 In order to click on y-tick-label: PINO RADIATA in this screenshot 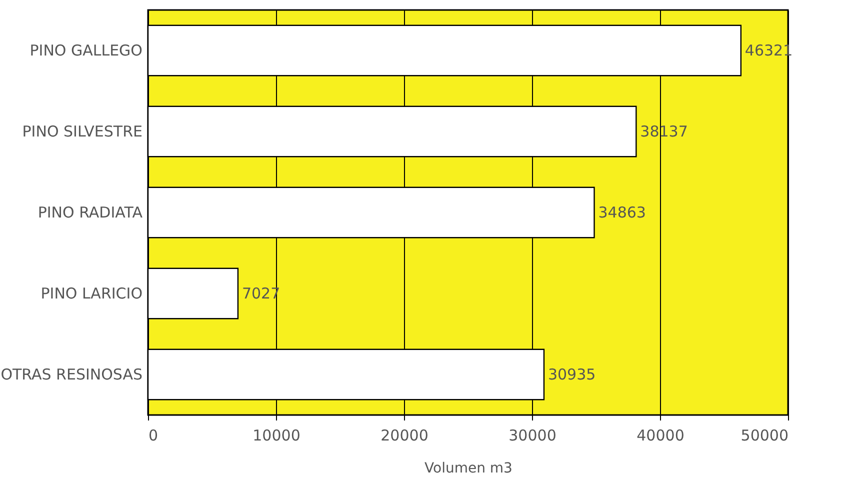, I will do `click(91, 213)`.